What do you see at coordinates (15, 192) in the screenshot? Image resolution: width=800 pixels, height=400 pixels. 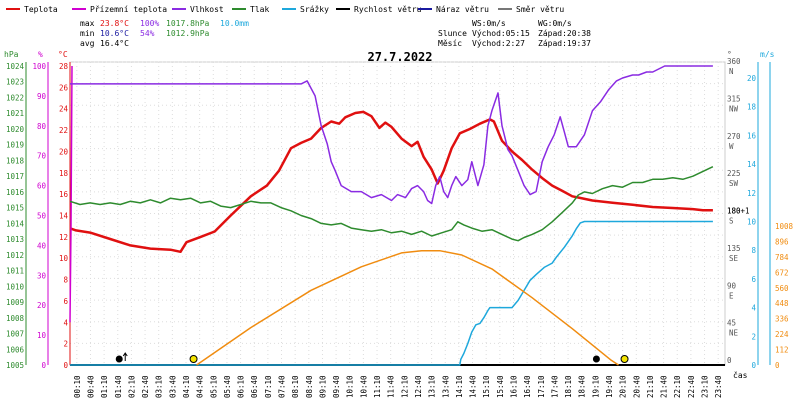 I see `pressure-tick-label: 1016` at bounding box center [15, 192].